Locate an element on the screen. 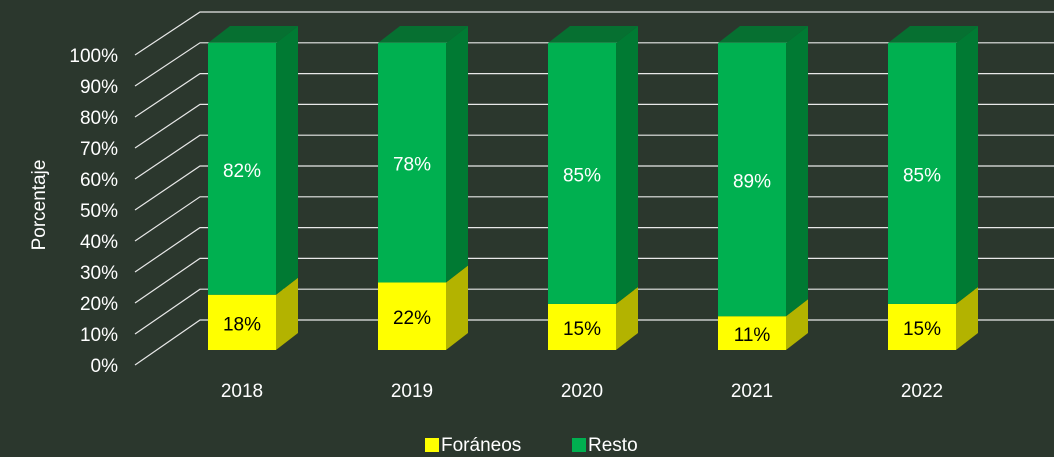  legend-label: Resto is located at coordinates (613, 445).